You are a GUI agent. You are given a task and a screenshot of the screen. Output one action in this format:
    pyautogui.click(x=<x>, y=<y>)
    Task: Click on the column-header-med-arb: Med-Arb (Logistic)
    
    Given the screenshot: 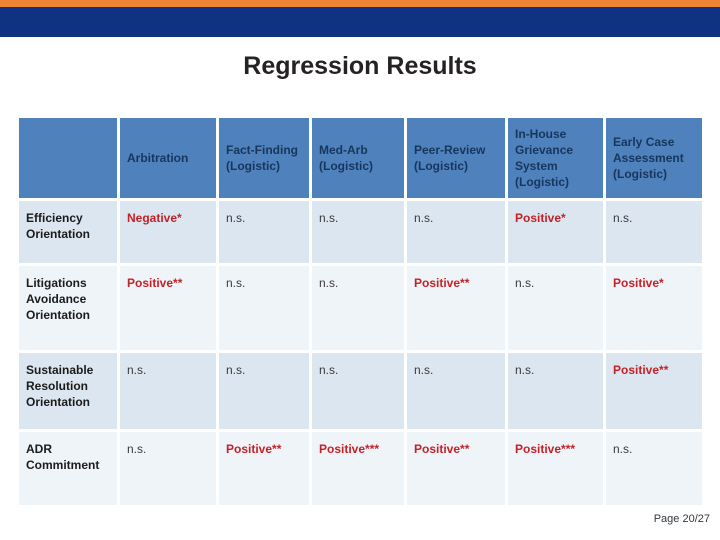 What is the action you would take?
    pyautogui.click(x=358, y=158)
    